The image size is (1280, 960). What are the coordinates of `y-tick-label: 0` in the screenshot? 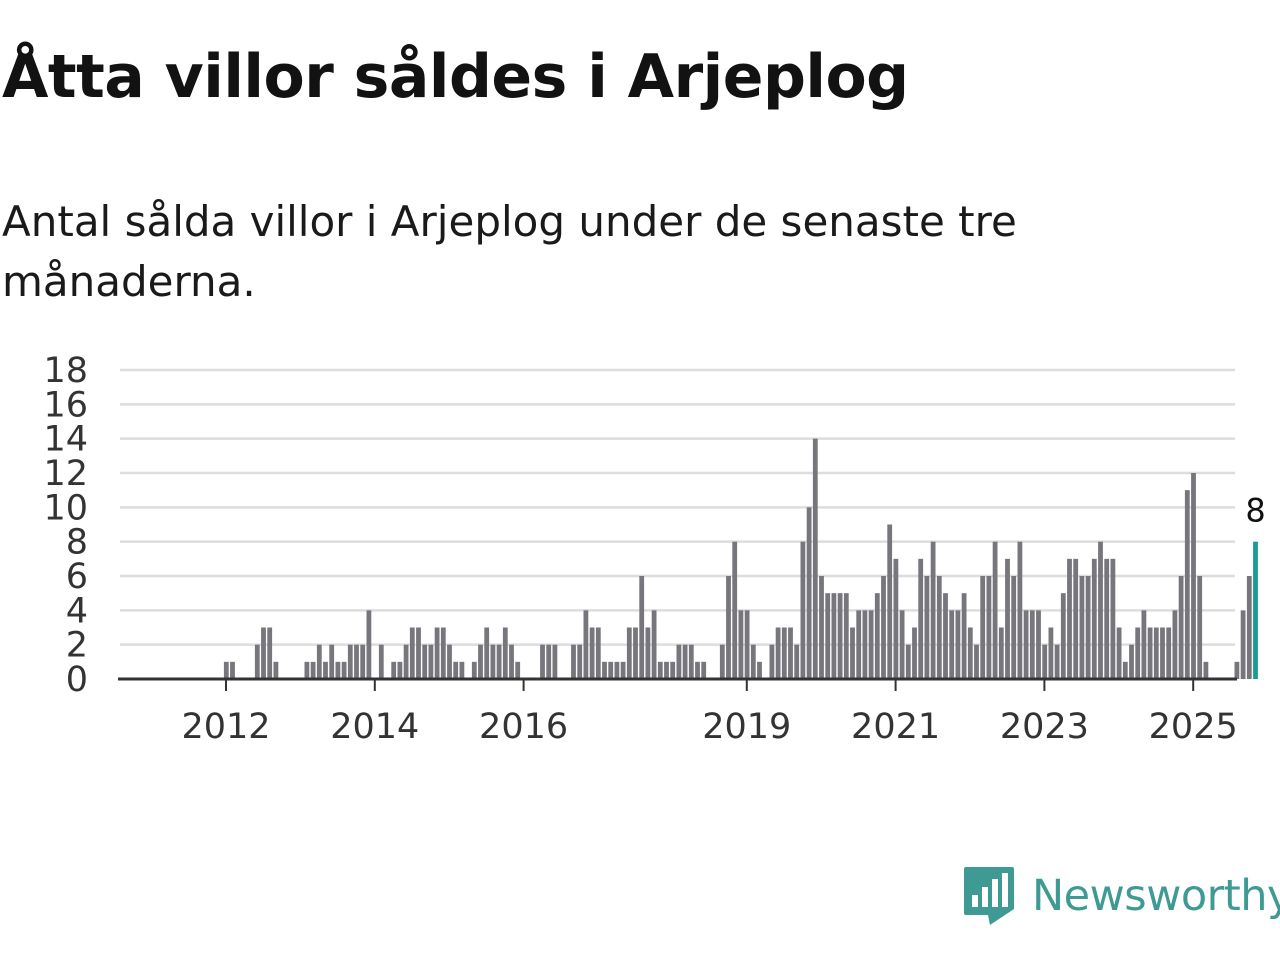 It's located at (77, 680).